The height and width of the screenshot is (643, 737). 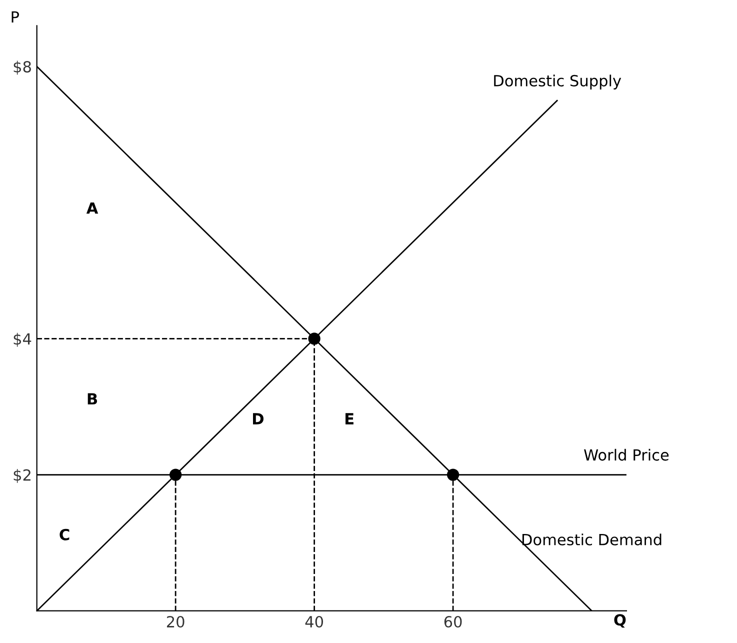 I want to click on x-axis-title: Q, so click(x=620, y=621).